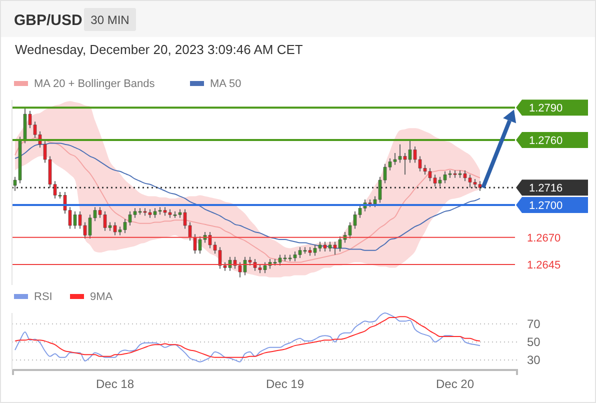 This screenshot has height=403, width=596. I want to click on y-tick-label: 50, so click(534, 341).